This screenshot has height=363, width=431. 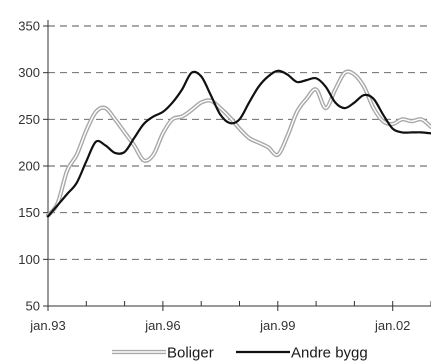 What do you see at coordinates (29, 72) in the screenshot?
I see `y-tick-label: 300` at bounding box center [29, 72].